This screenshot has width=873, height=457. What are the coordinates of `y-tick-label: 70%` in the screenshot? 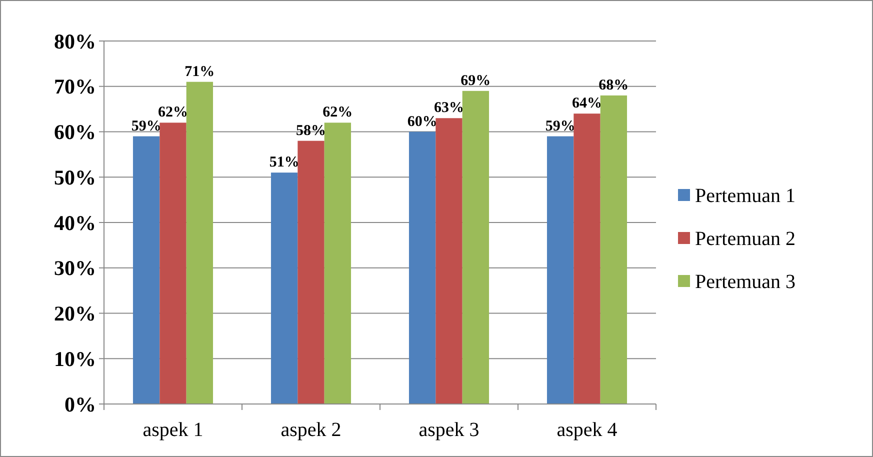 It's located at (75, 86).